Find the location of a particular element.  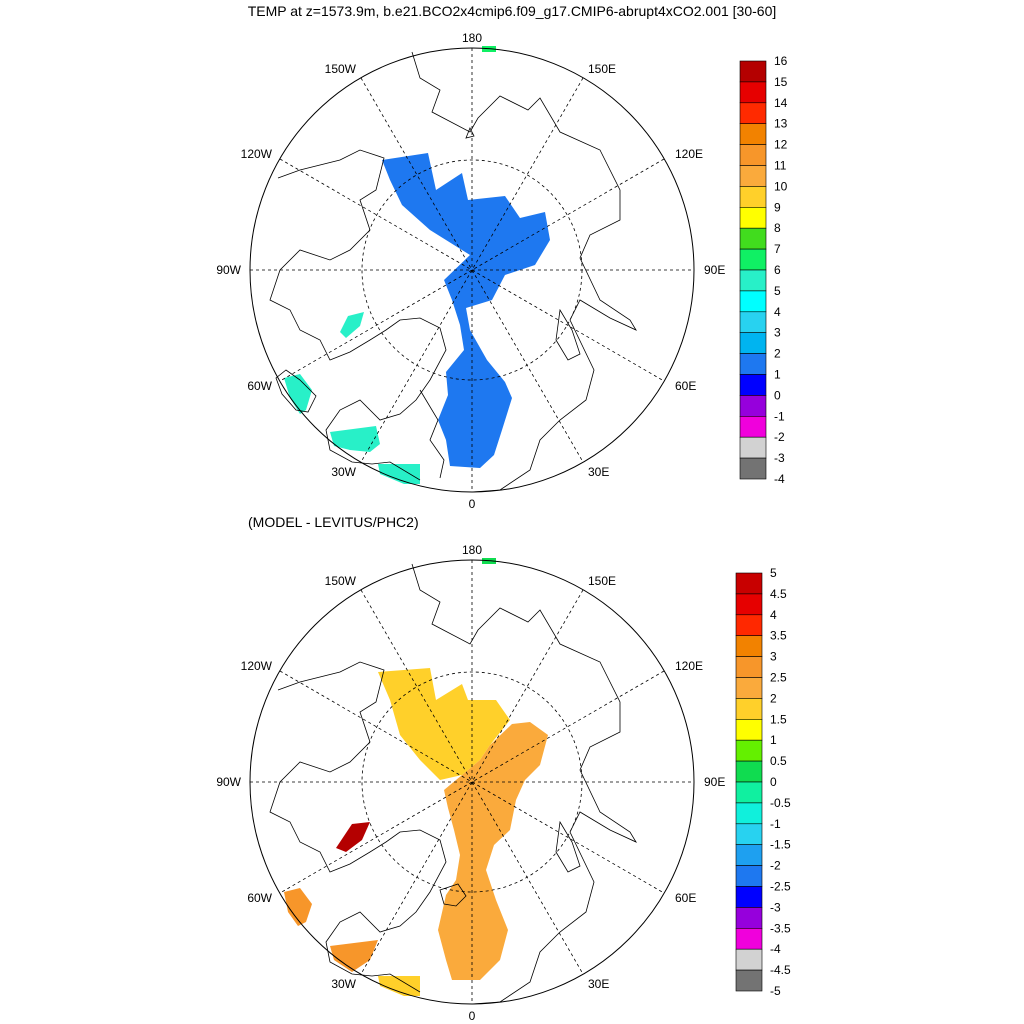

top-label-180: 180 is located at coordinates (472, 38).